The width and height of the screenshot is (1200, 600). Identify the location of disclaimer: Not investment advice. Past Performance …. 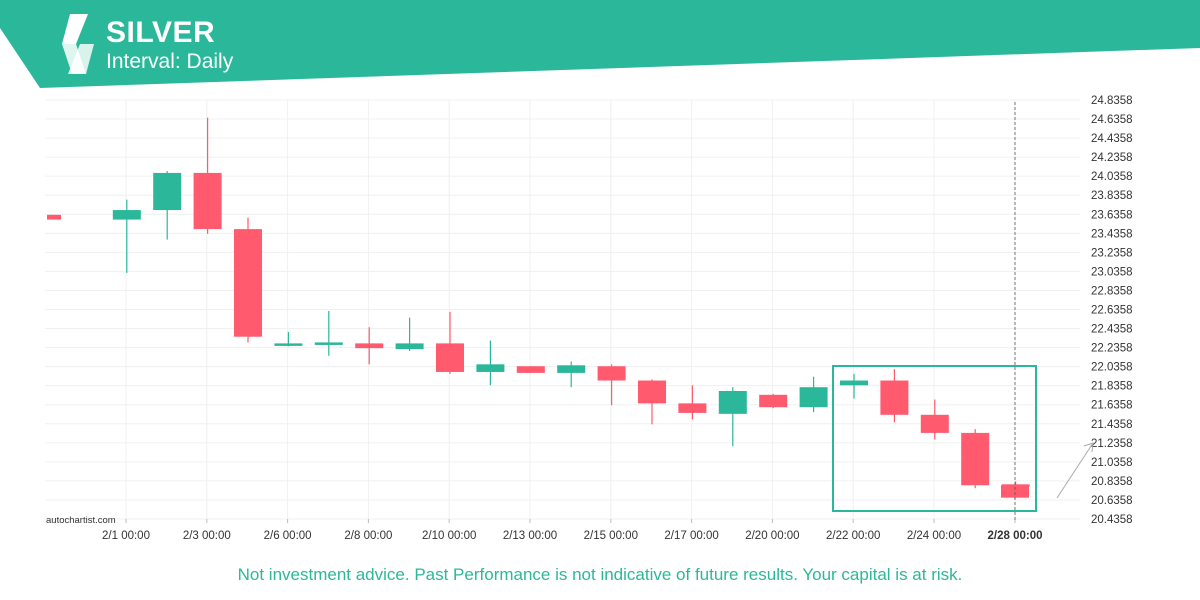
(600, 574).